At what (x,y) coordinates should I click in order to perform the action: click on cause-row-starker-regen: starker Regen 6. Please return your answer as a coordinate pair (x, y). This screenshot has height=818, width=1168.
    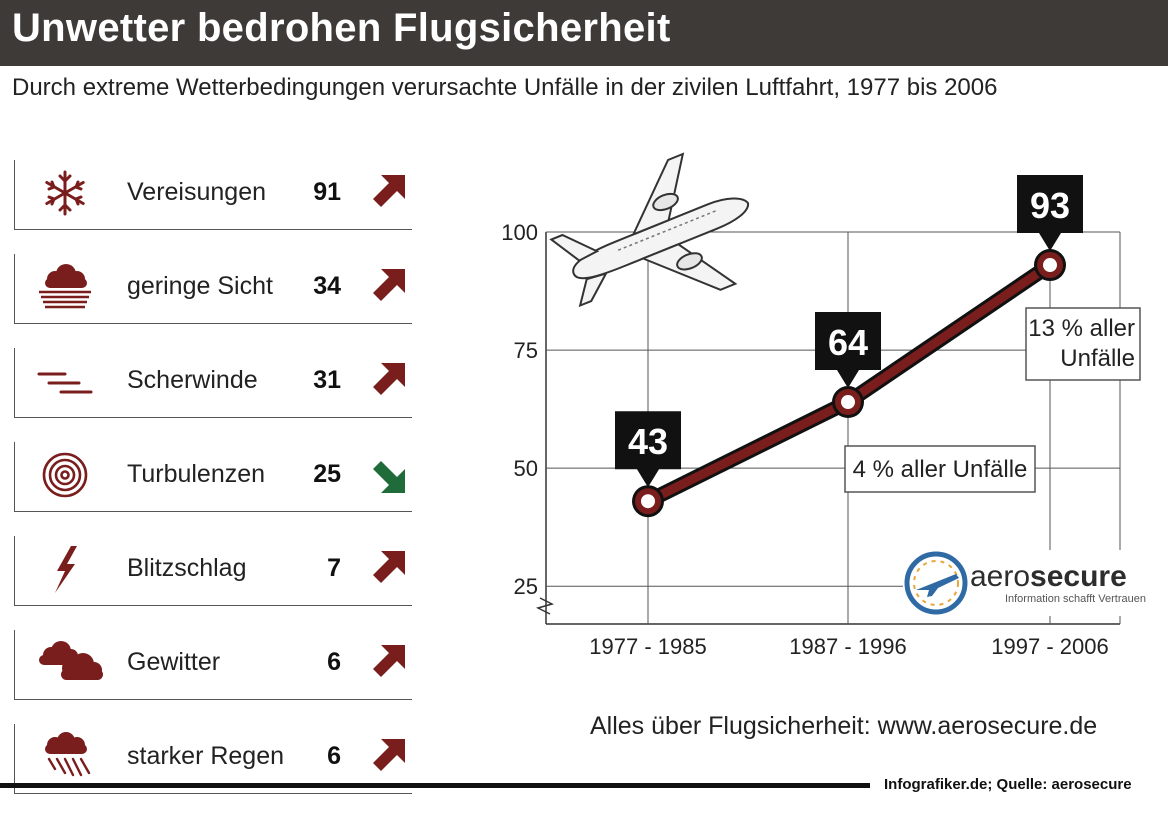
    Looking at the image, I should click on (213, 759).